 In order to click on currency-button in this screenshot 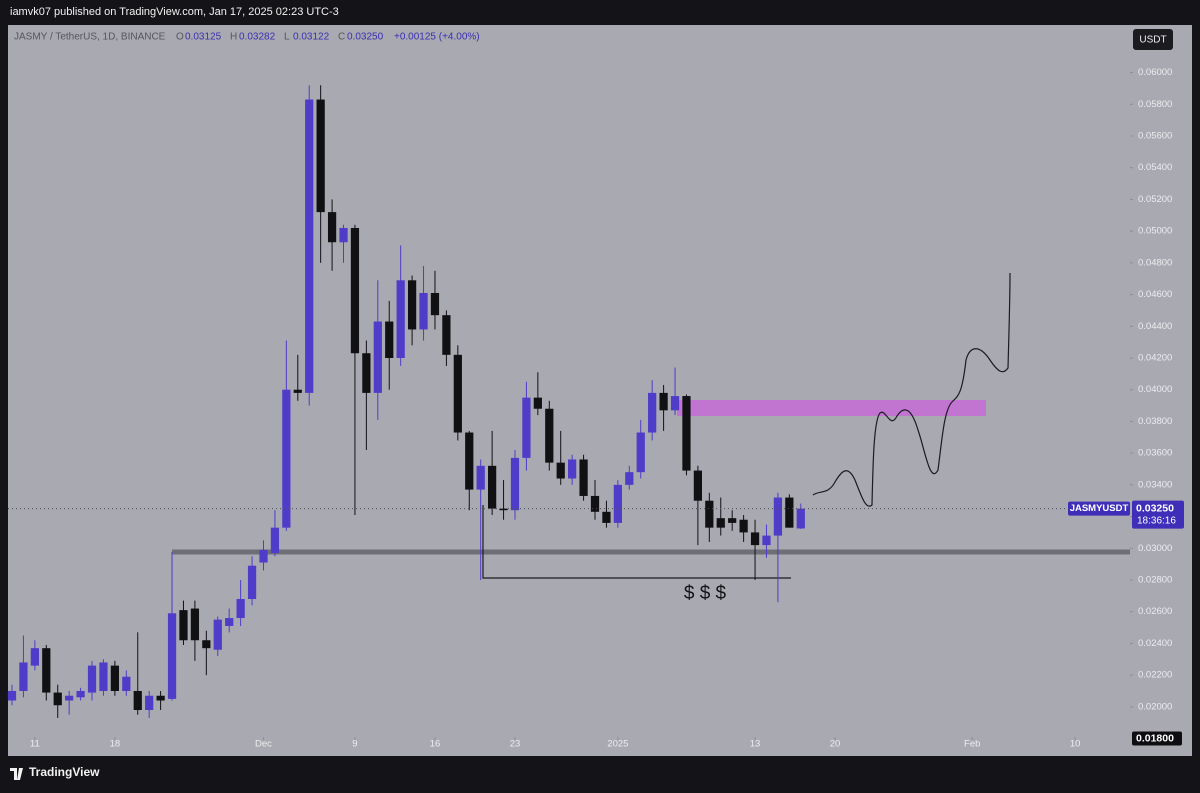, I will do `click(1153, 39)`.